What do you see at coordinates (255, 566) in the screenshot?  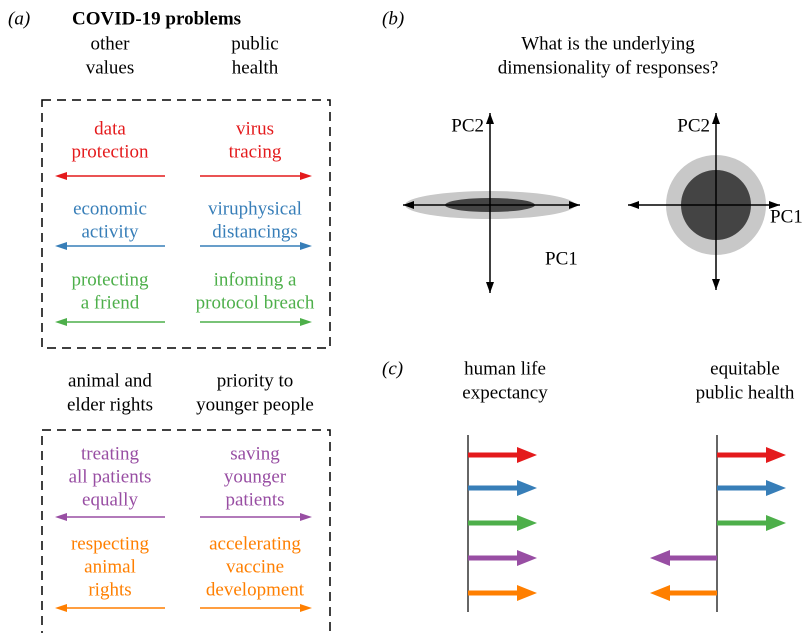 I see `item-label: vaccine` at bounding box center [255, 566].